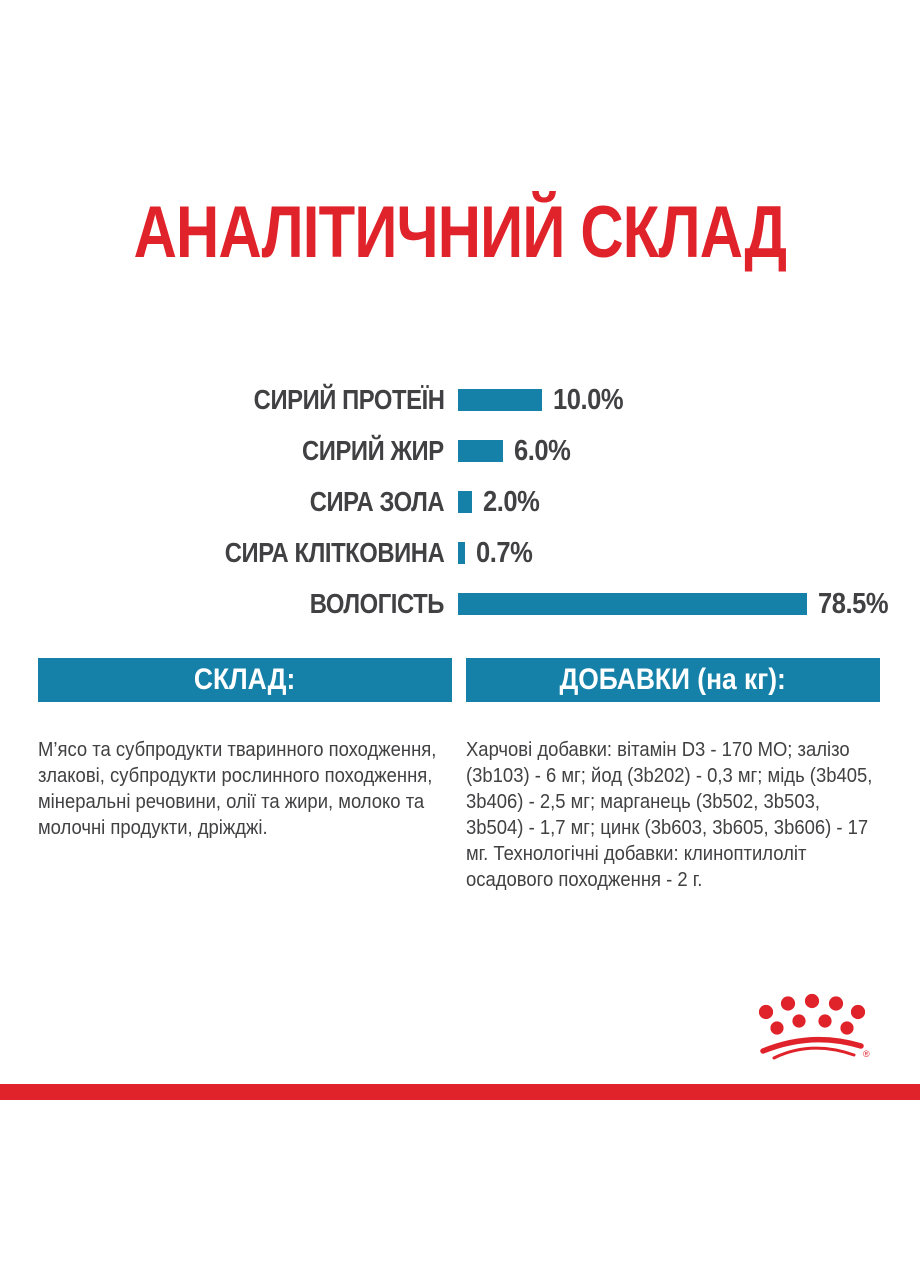 The width and height of the screenshot is (920, 1280). I want to click on crown-dots, so click(812, 1014).